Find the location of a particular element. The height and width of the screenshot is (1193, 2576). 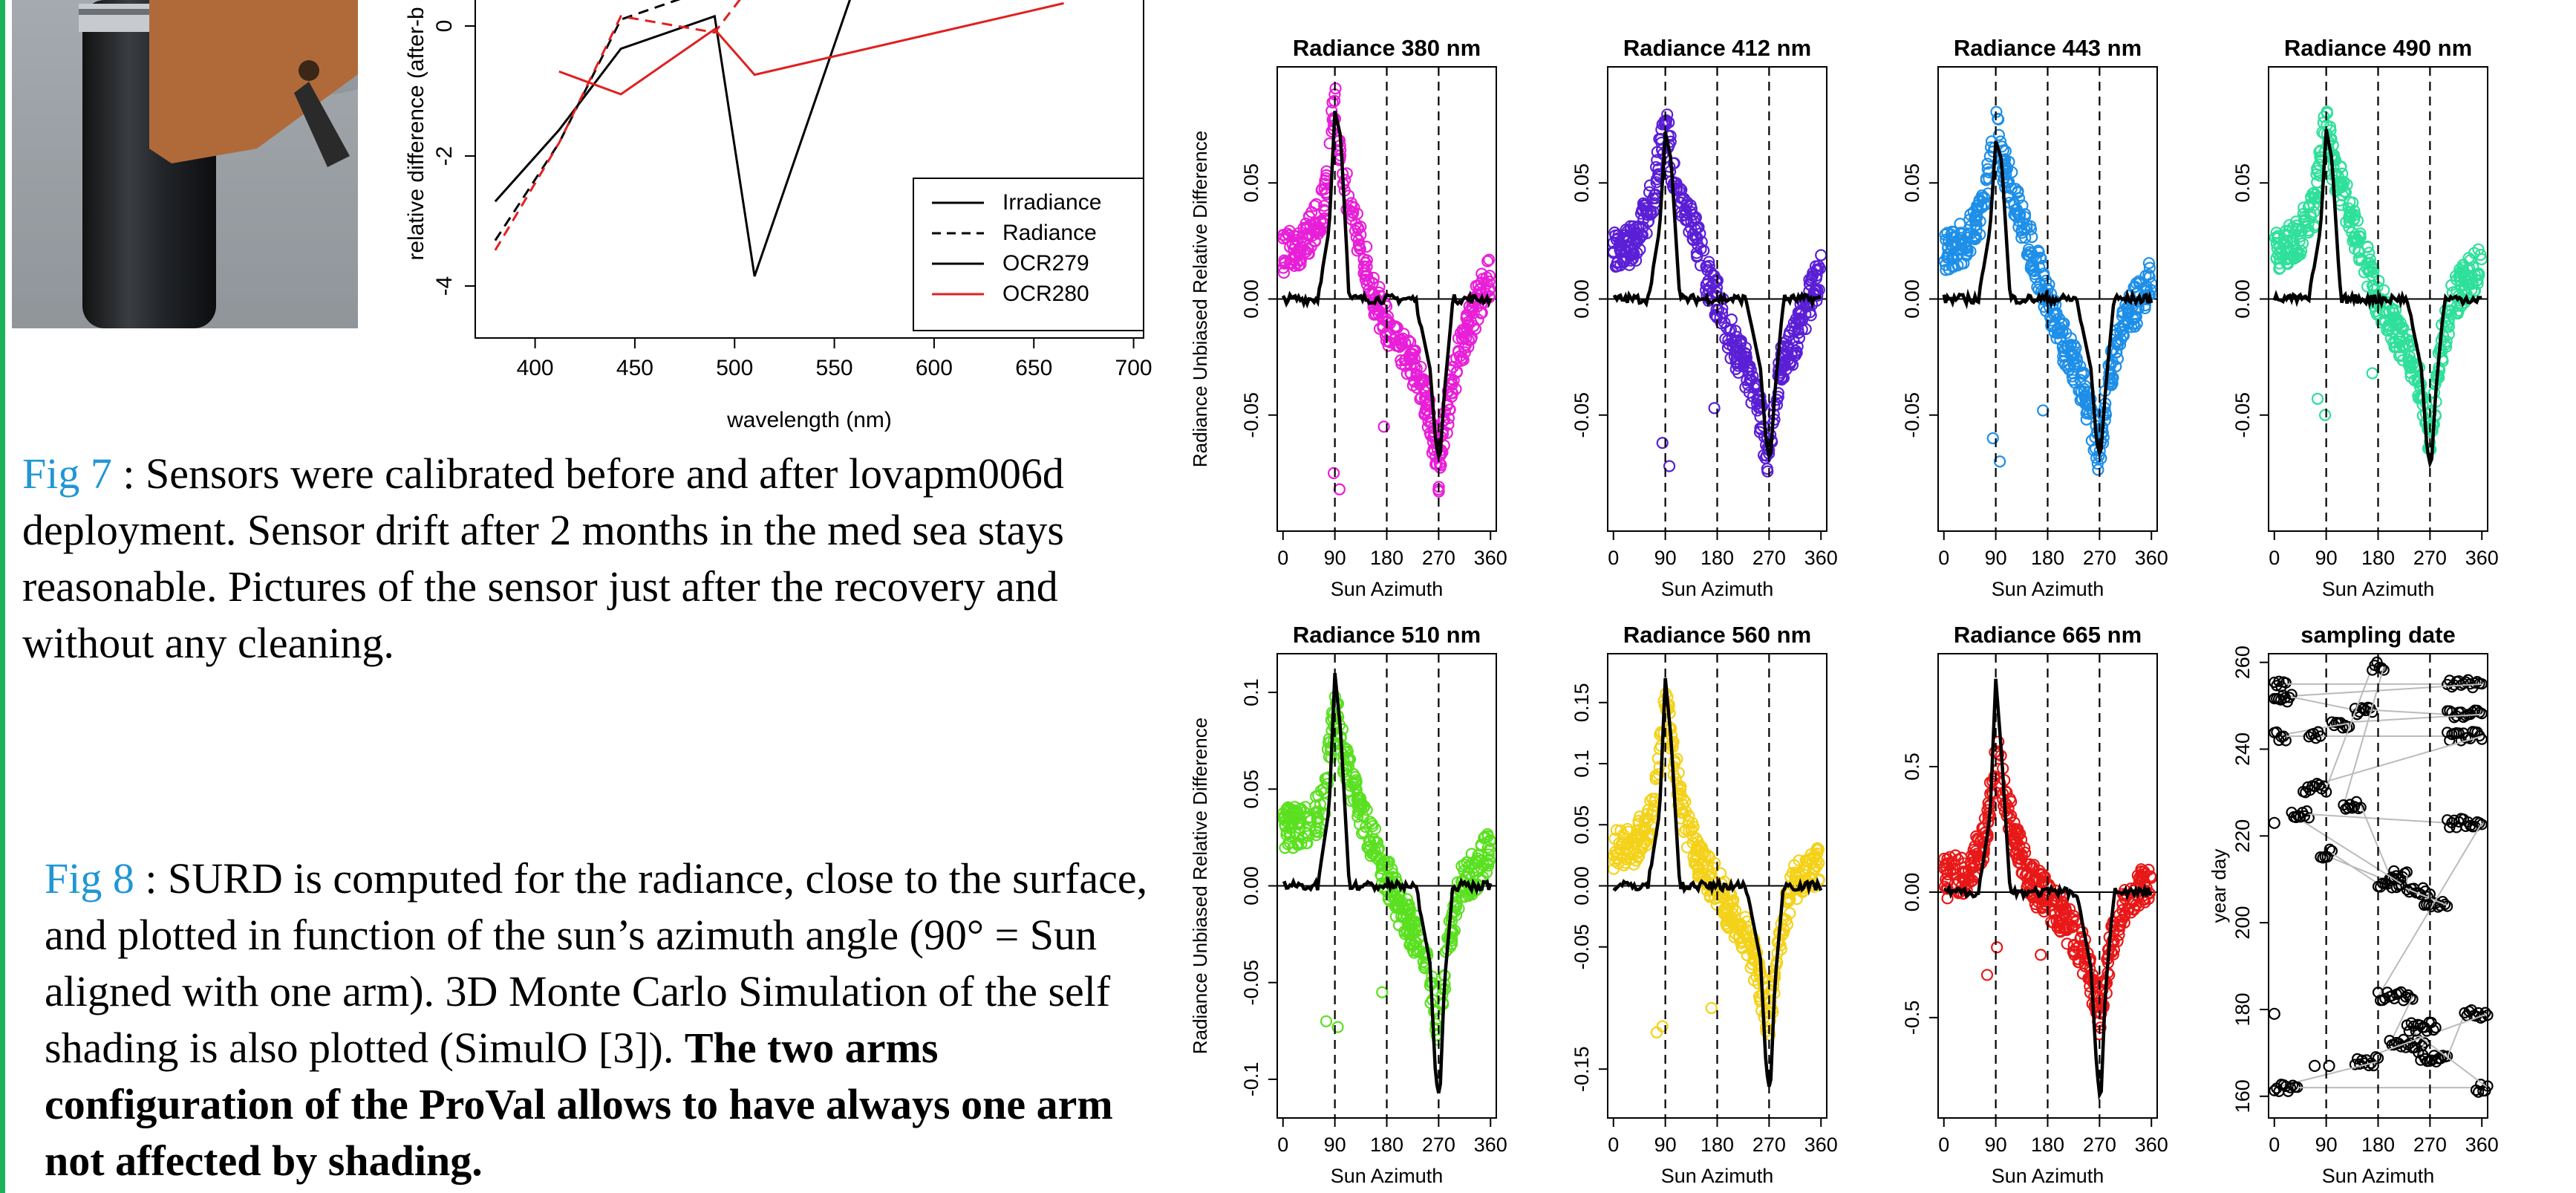

drift-plot-frame is located at coordinates (809, 169).